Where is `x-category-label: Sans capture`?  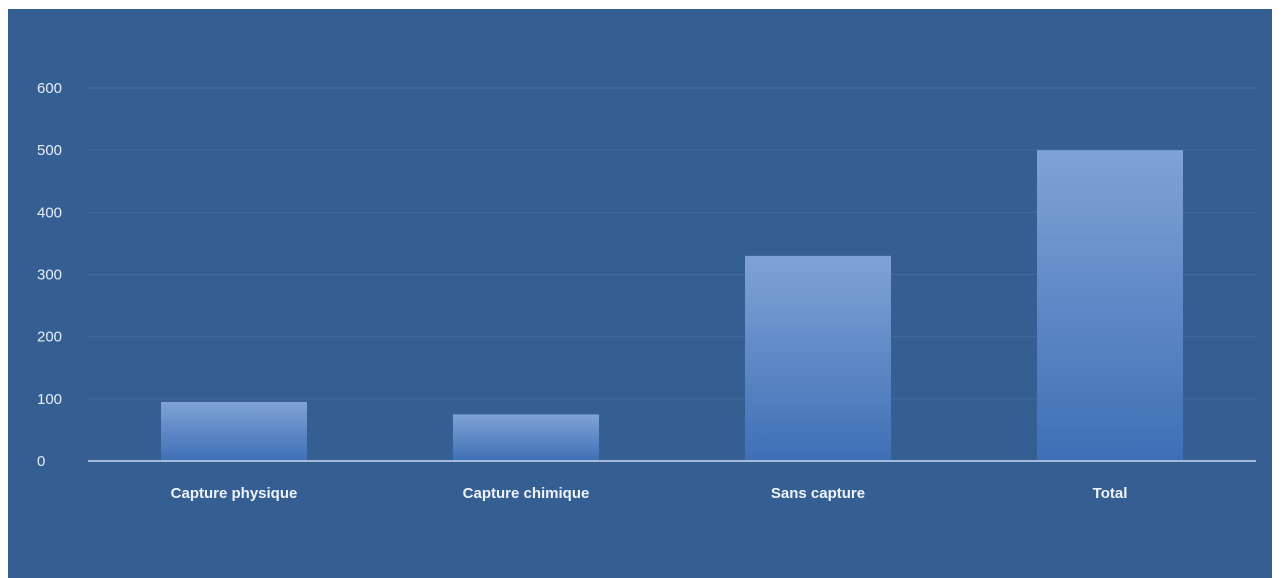
x-category-label: Sans capture is located at coordinates (818, 493).